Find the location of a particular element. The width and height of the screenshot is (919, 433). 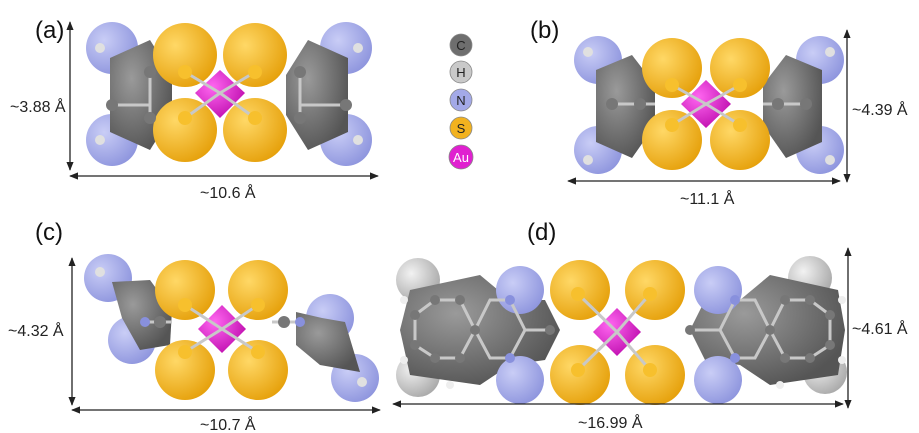

panel-b-height-label: ~4.39 Å is located at coordinates (880, 109).